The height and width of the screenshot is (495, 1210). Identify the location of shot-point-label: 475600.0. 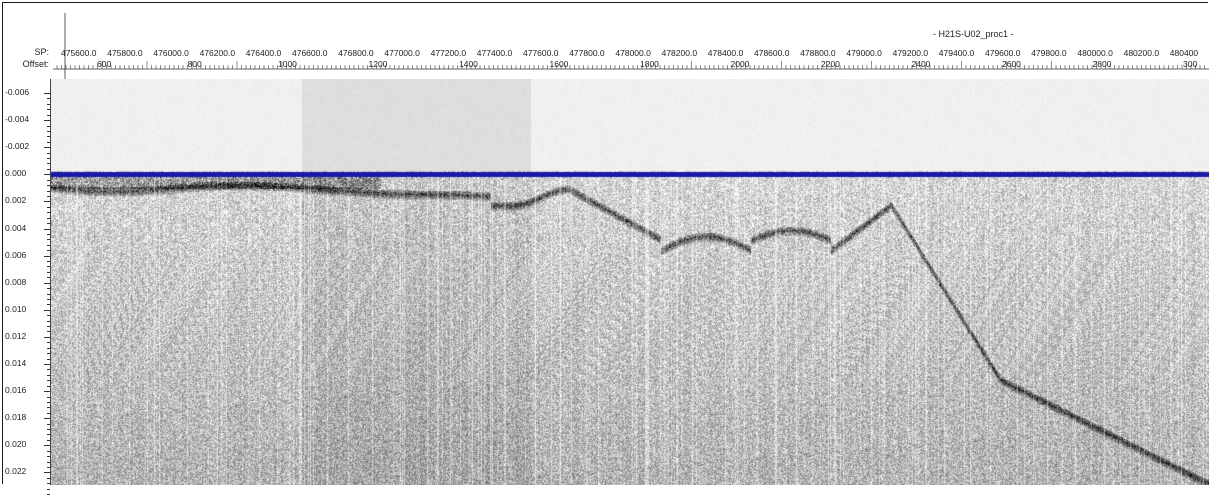
(79, 53).